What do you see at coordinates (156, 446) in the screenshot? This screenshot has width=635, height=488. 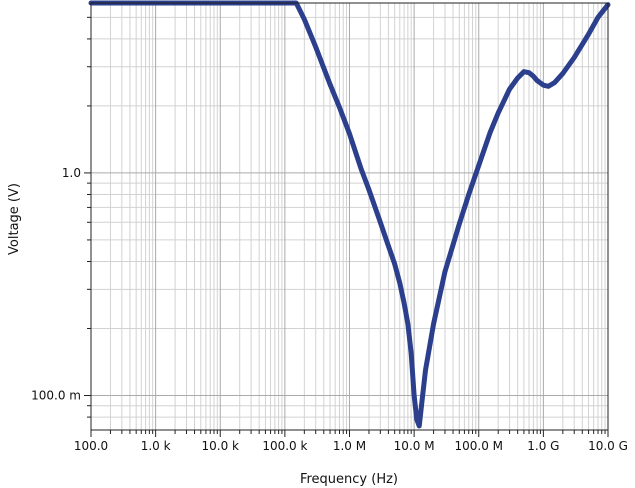 I see `x-tick-label: 1.0 k` at bounding box center [156, 446].